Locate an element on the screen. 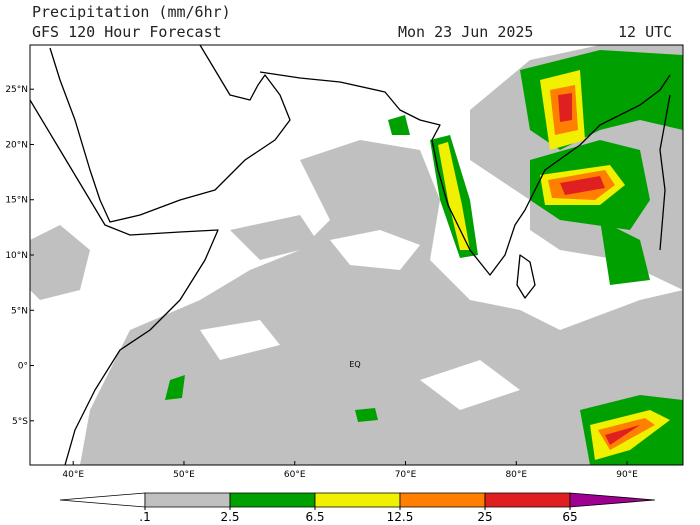  colorbar-label: .1 is located at coordinates (144, 517).